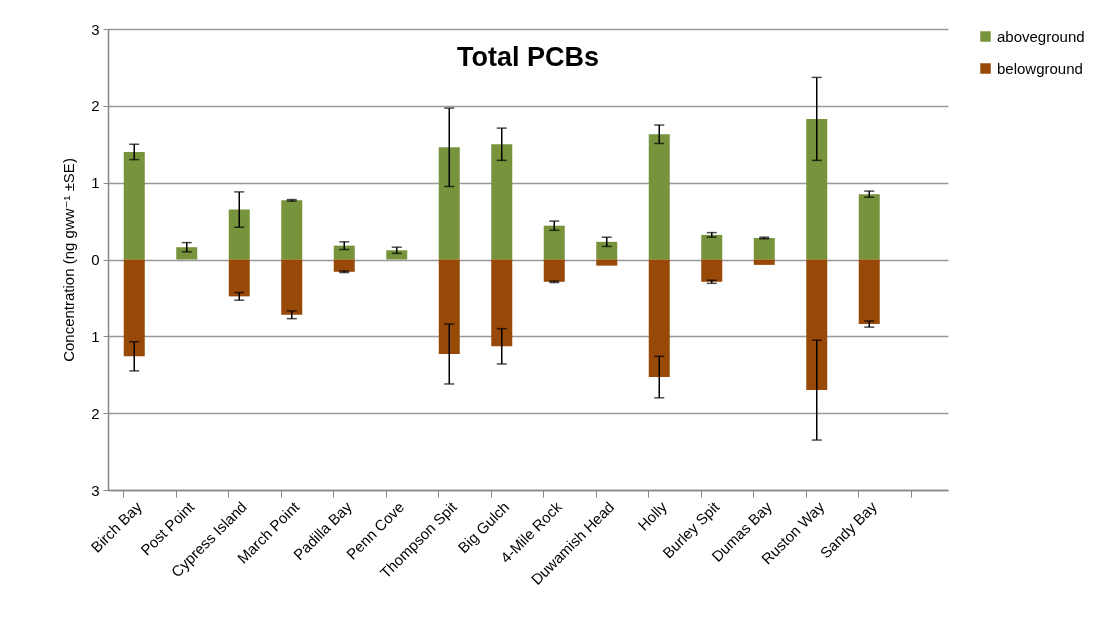 The image size is (1118, 630). What do you see at coordinates (1041, 36) in the screenshot?
I see `legend-label: aboveground` at bounding box center [1041, 36].